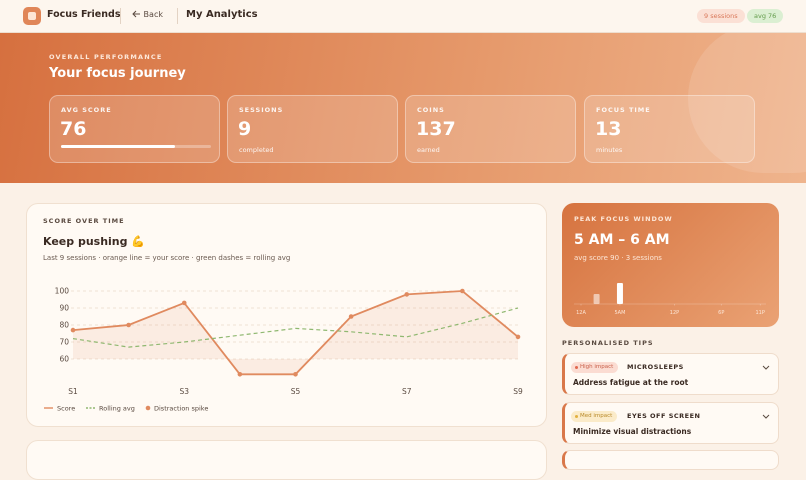 Image resolution: width=806 pixels, height=480 pixels. I want to click on tips-heading: PERSONALISED TIPS, so click(608, 343).